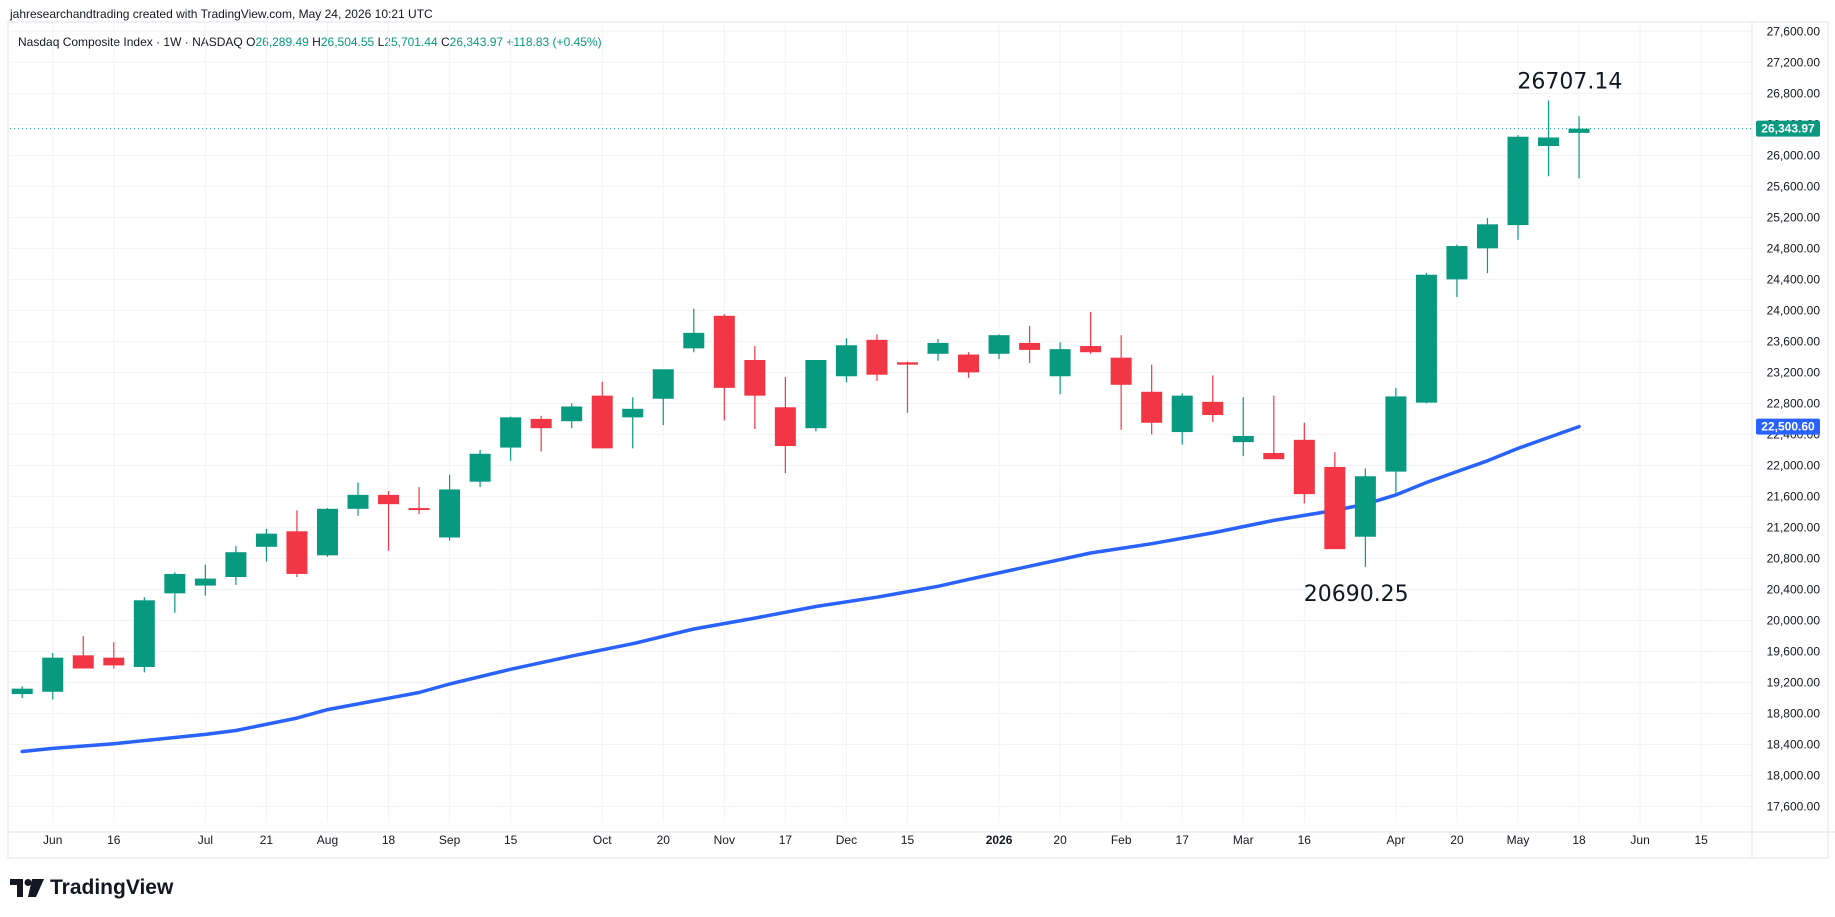 Image resolution: width=1835 pixels, height=917 pixels. What do you see at coordinates (1569, 82) in the screenshot?
I see `price-annotation-label: 26707.14` at bounding box center [1569, 82].